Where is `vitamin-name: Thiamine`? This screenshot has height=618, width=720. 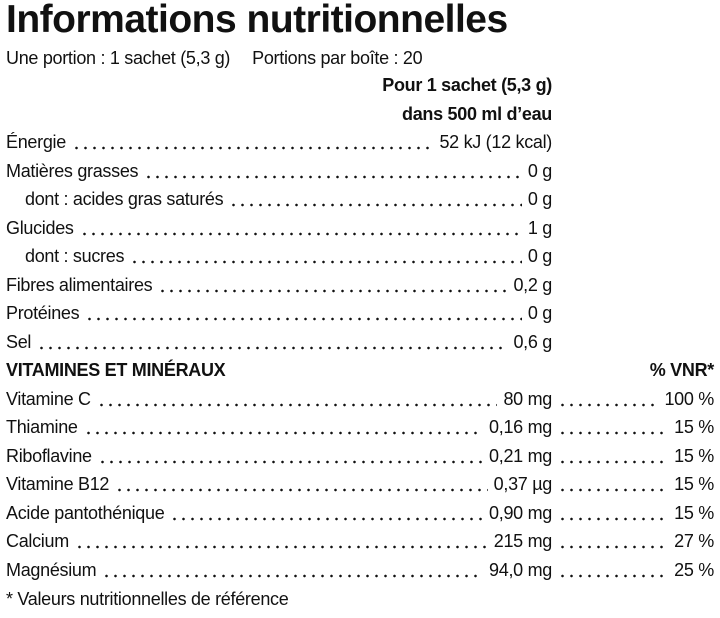 vitamin-name: Thiamine is located at coordinates (42, 427).